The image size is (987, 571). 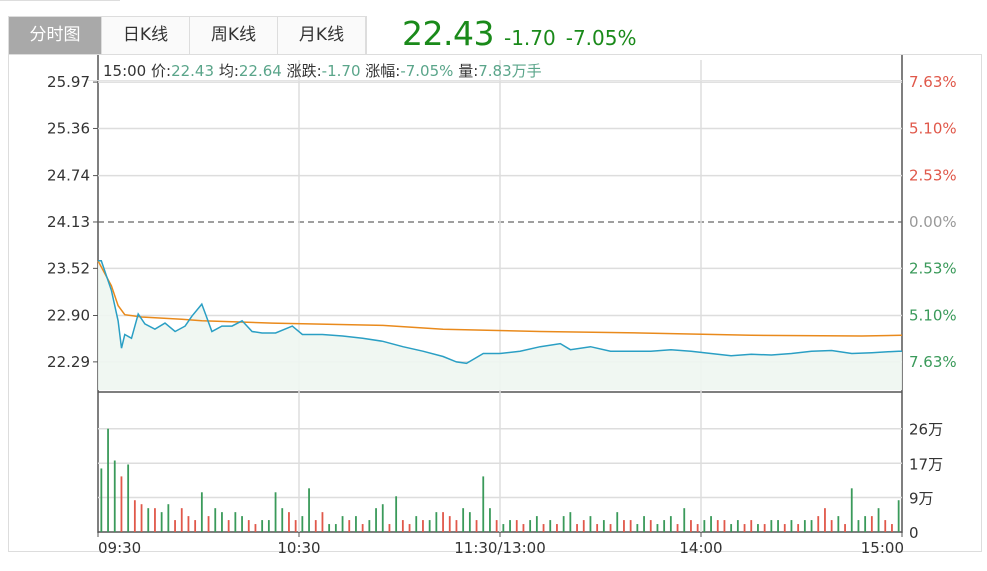 I want to click on info-pct-label: 涨幅:, so click(x=383, y=71).